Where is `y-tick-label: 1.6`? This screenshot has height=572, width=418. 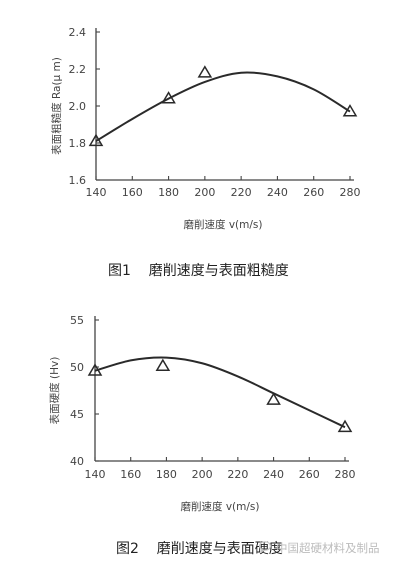 y-tick-label: 1.6 is located at coordinates (78, 180).